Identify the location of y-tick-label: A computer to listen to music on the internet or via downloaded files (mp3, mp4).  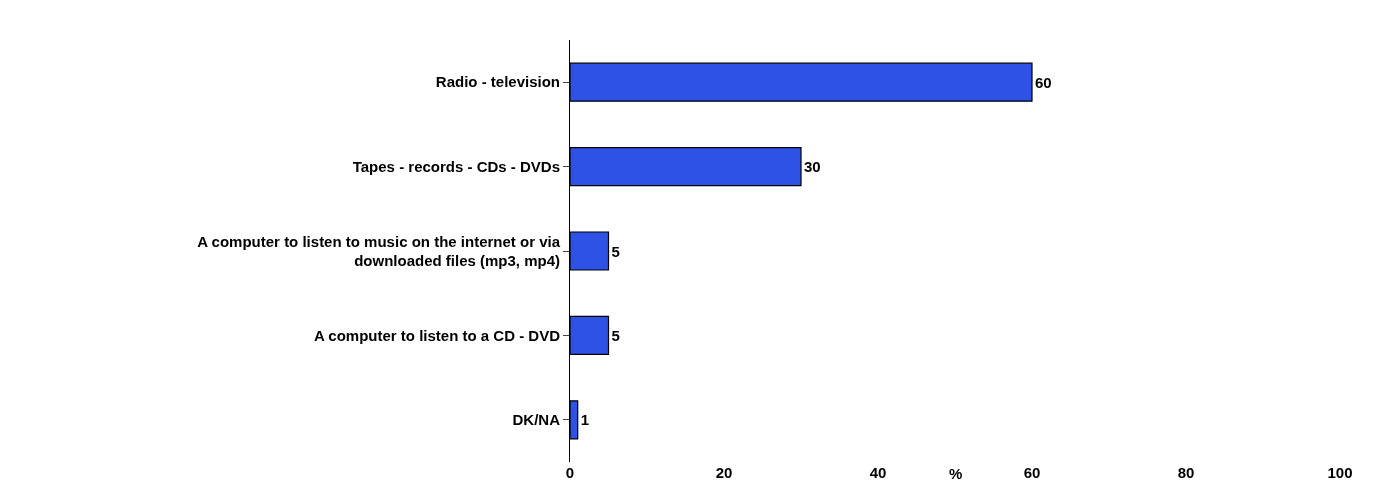
(379, 250).